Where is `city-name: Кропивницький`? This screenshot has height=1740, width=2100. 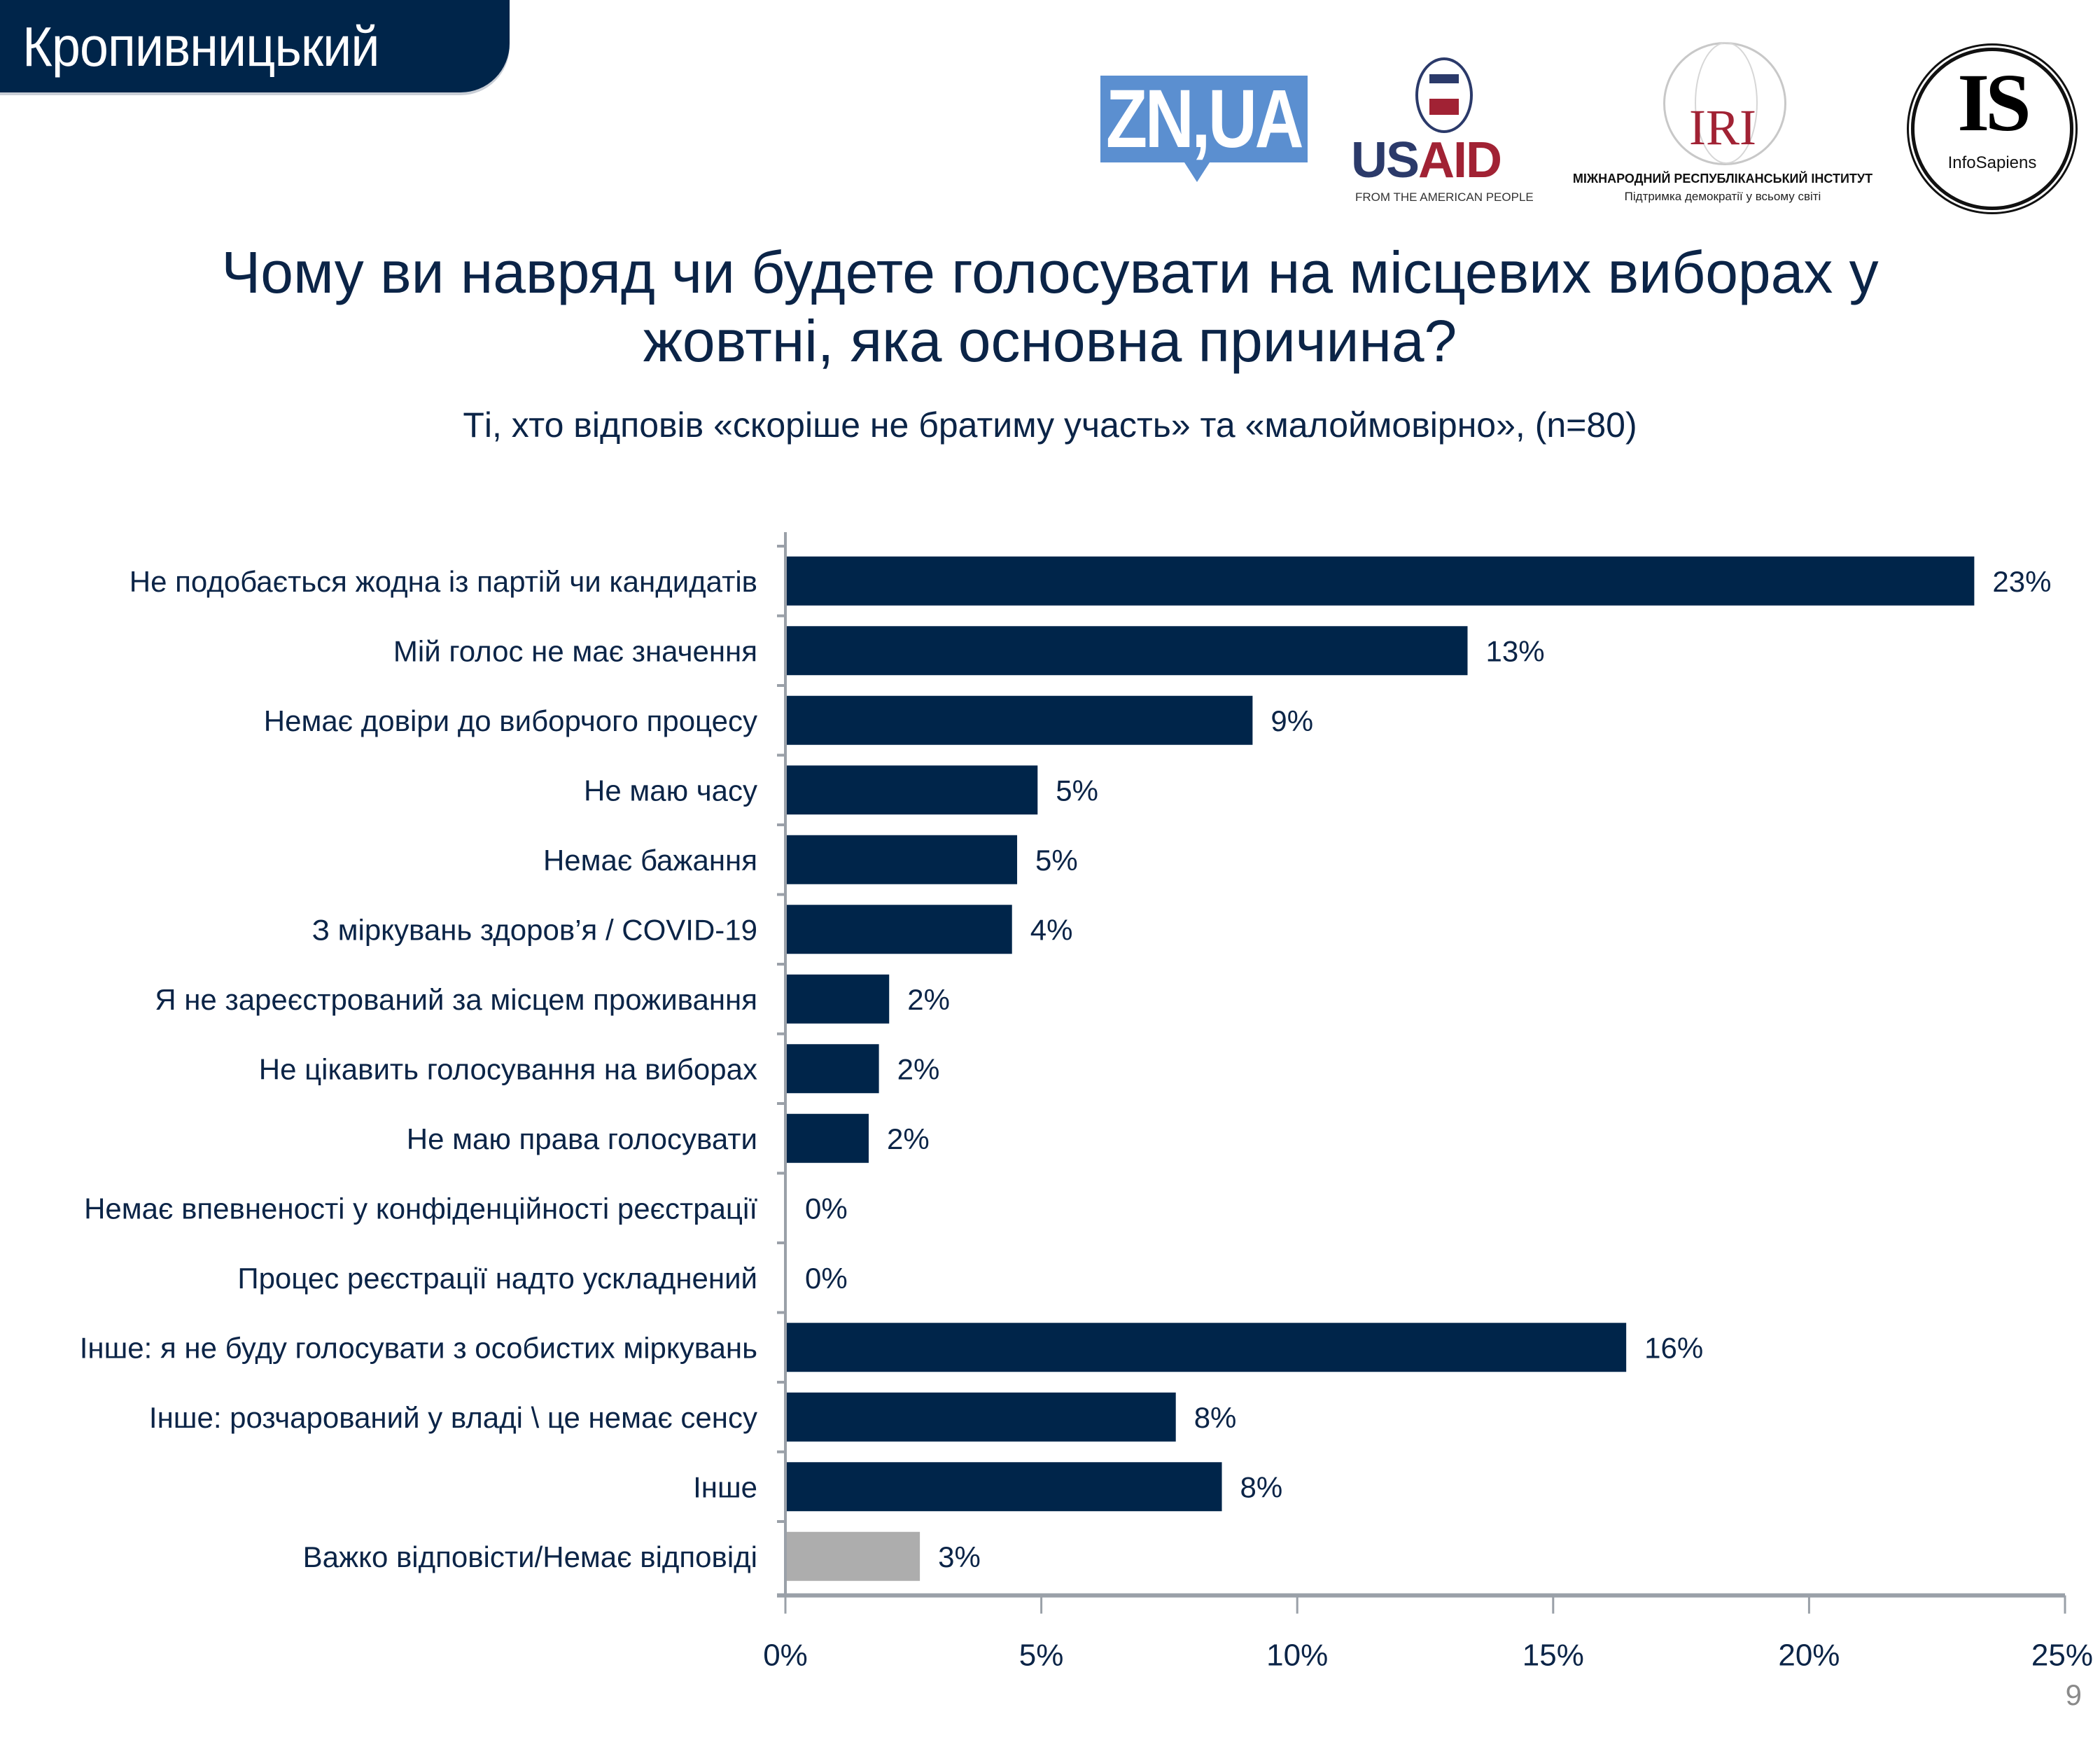
city-name: Кропивницький is located at coordinates (200, 46).